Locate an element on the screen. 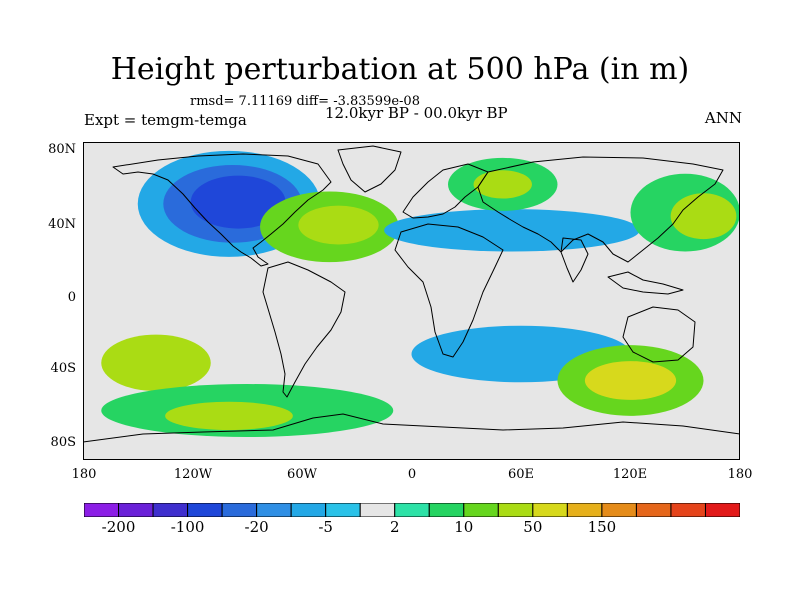  lon-label-180w: 180 is located at coordinates (84, 474).